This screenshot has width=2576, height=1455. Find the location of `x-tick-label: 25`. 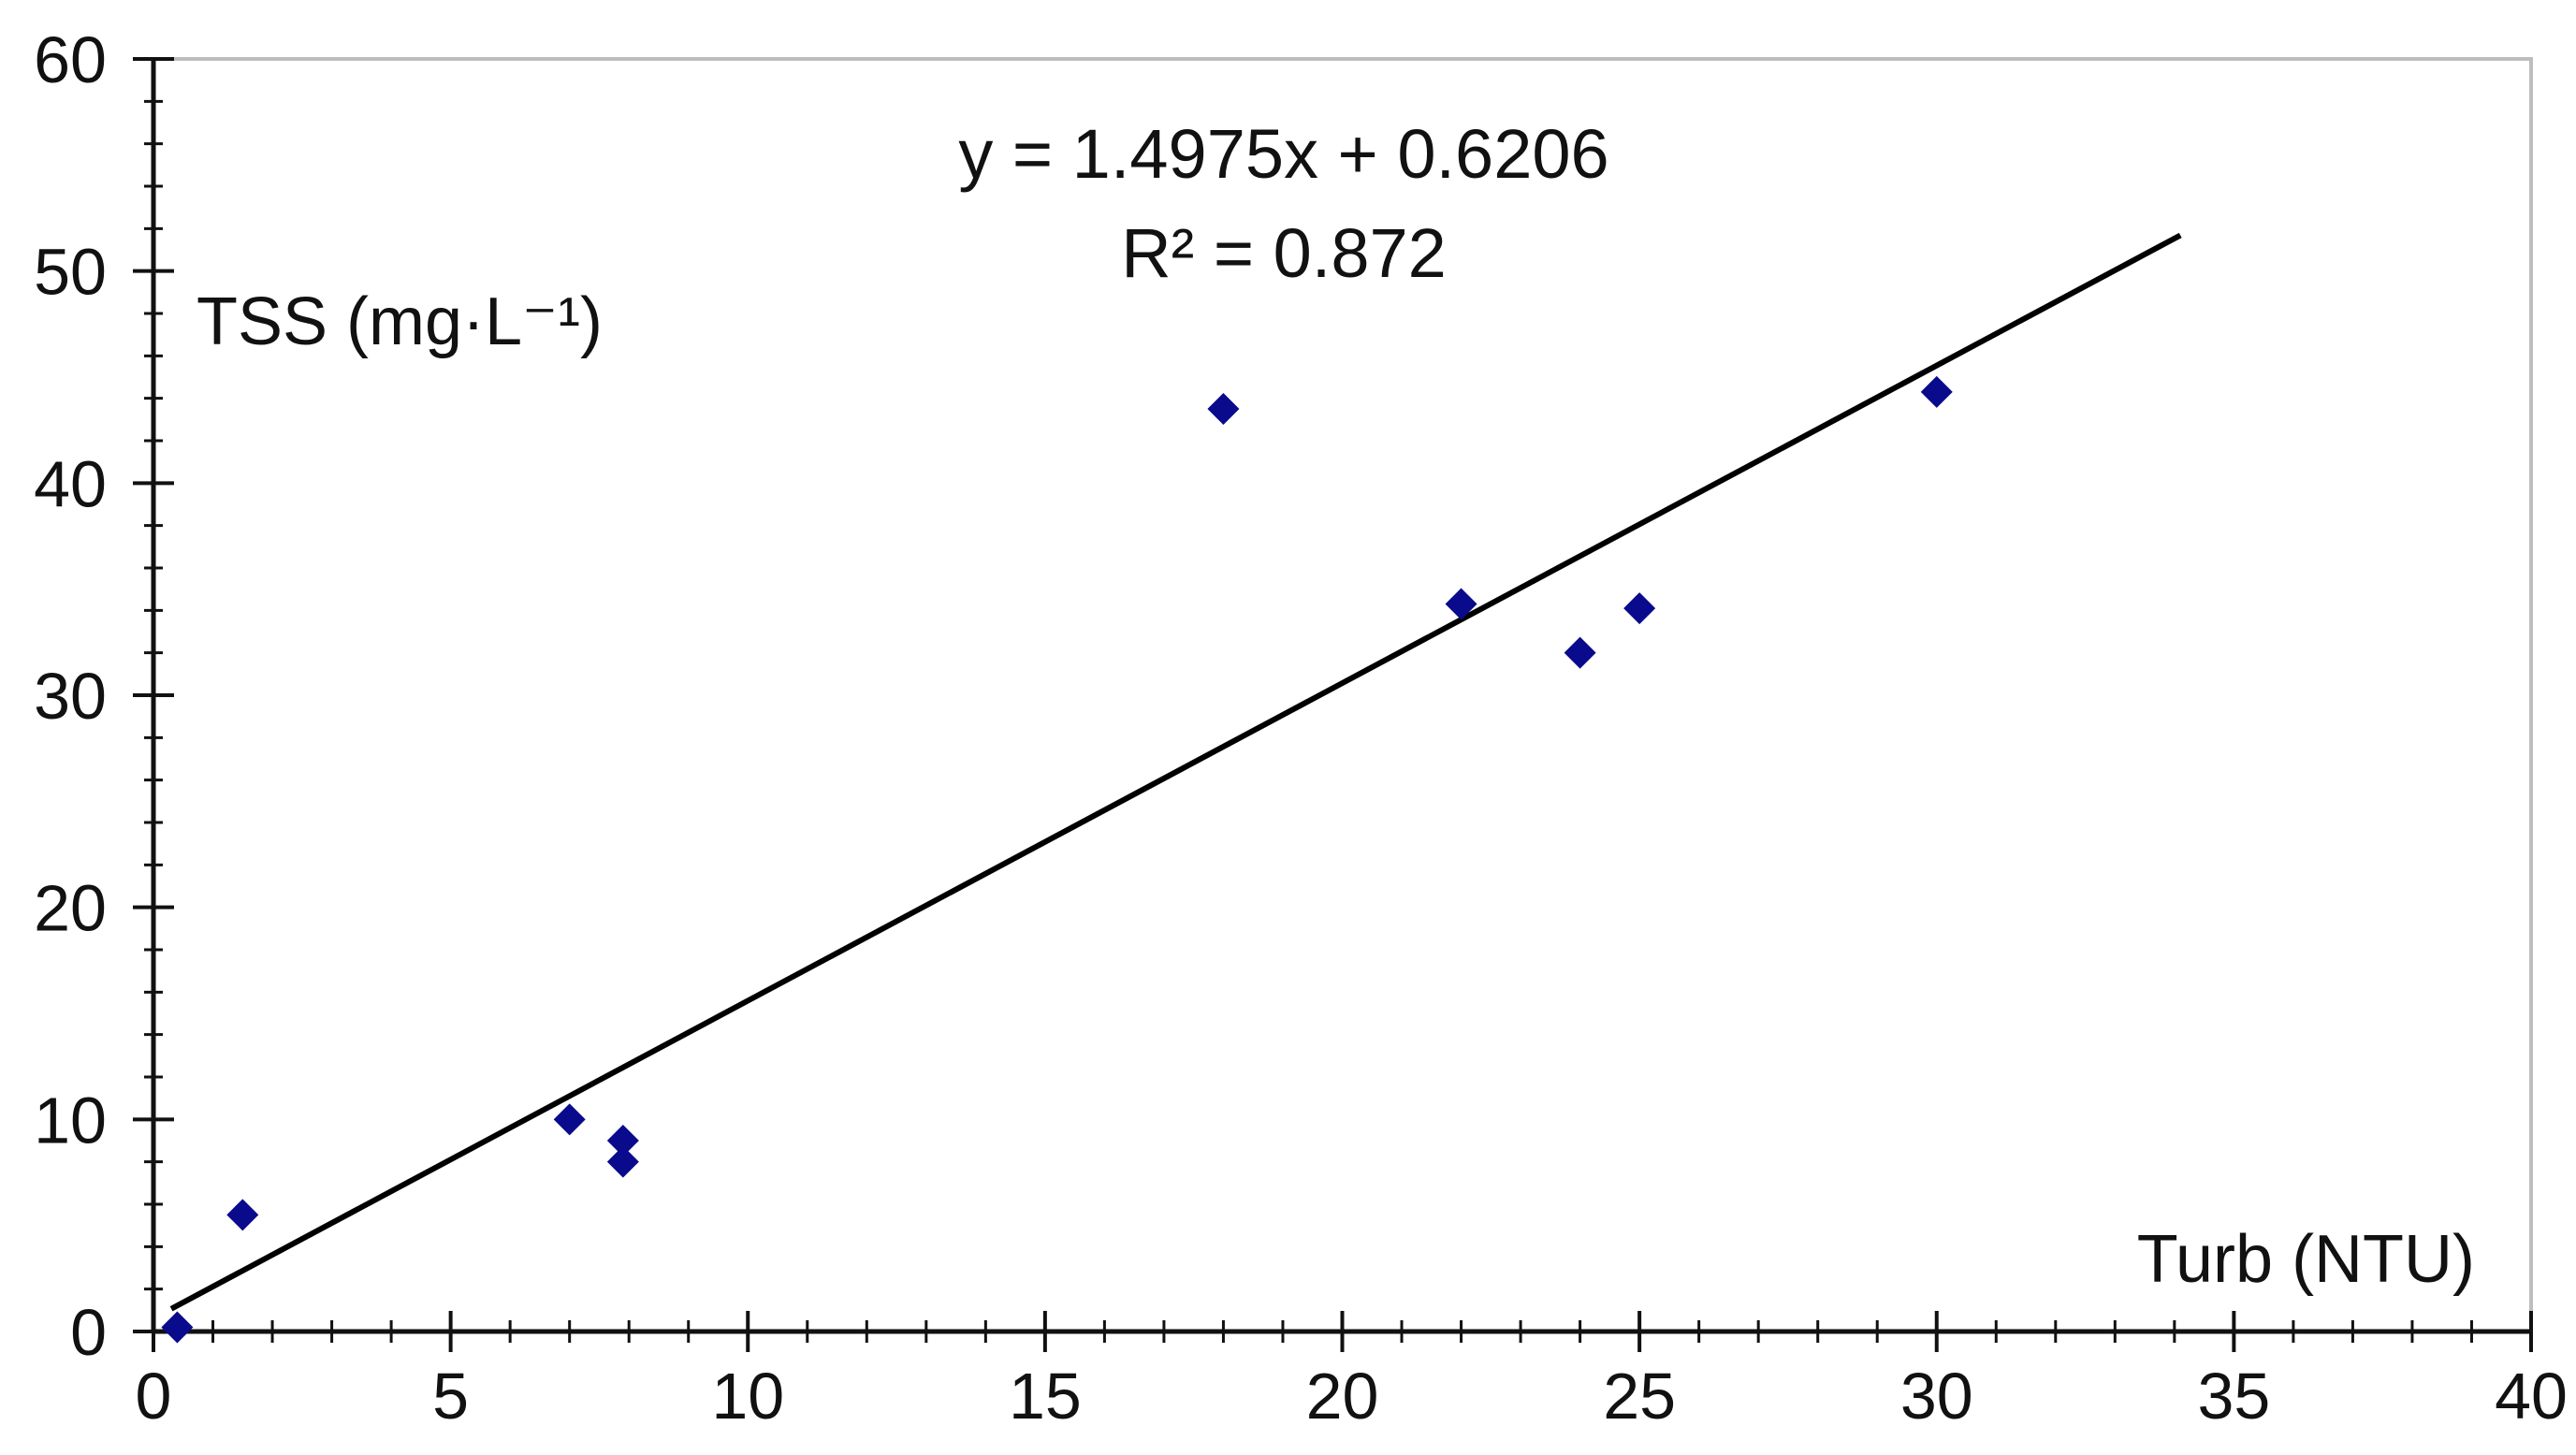

x-tick-label: 25 is located at coordinates (1639, 1396).